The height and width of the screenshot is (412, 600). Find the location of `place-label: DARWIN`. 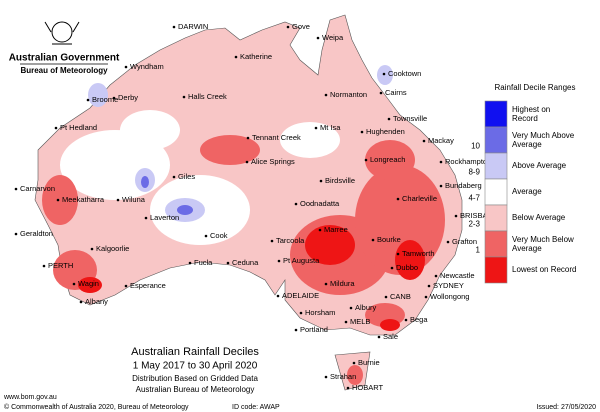

place-label: DARWIN is located at coordinates (193, 26).